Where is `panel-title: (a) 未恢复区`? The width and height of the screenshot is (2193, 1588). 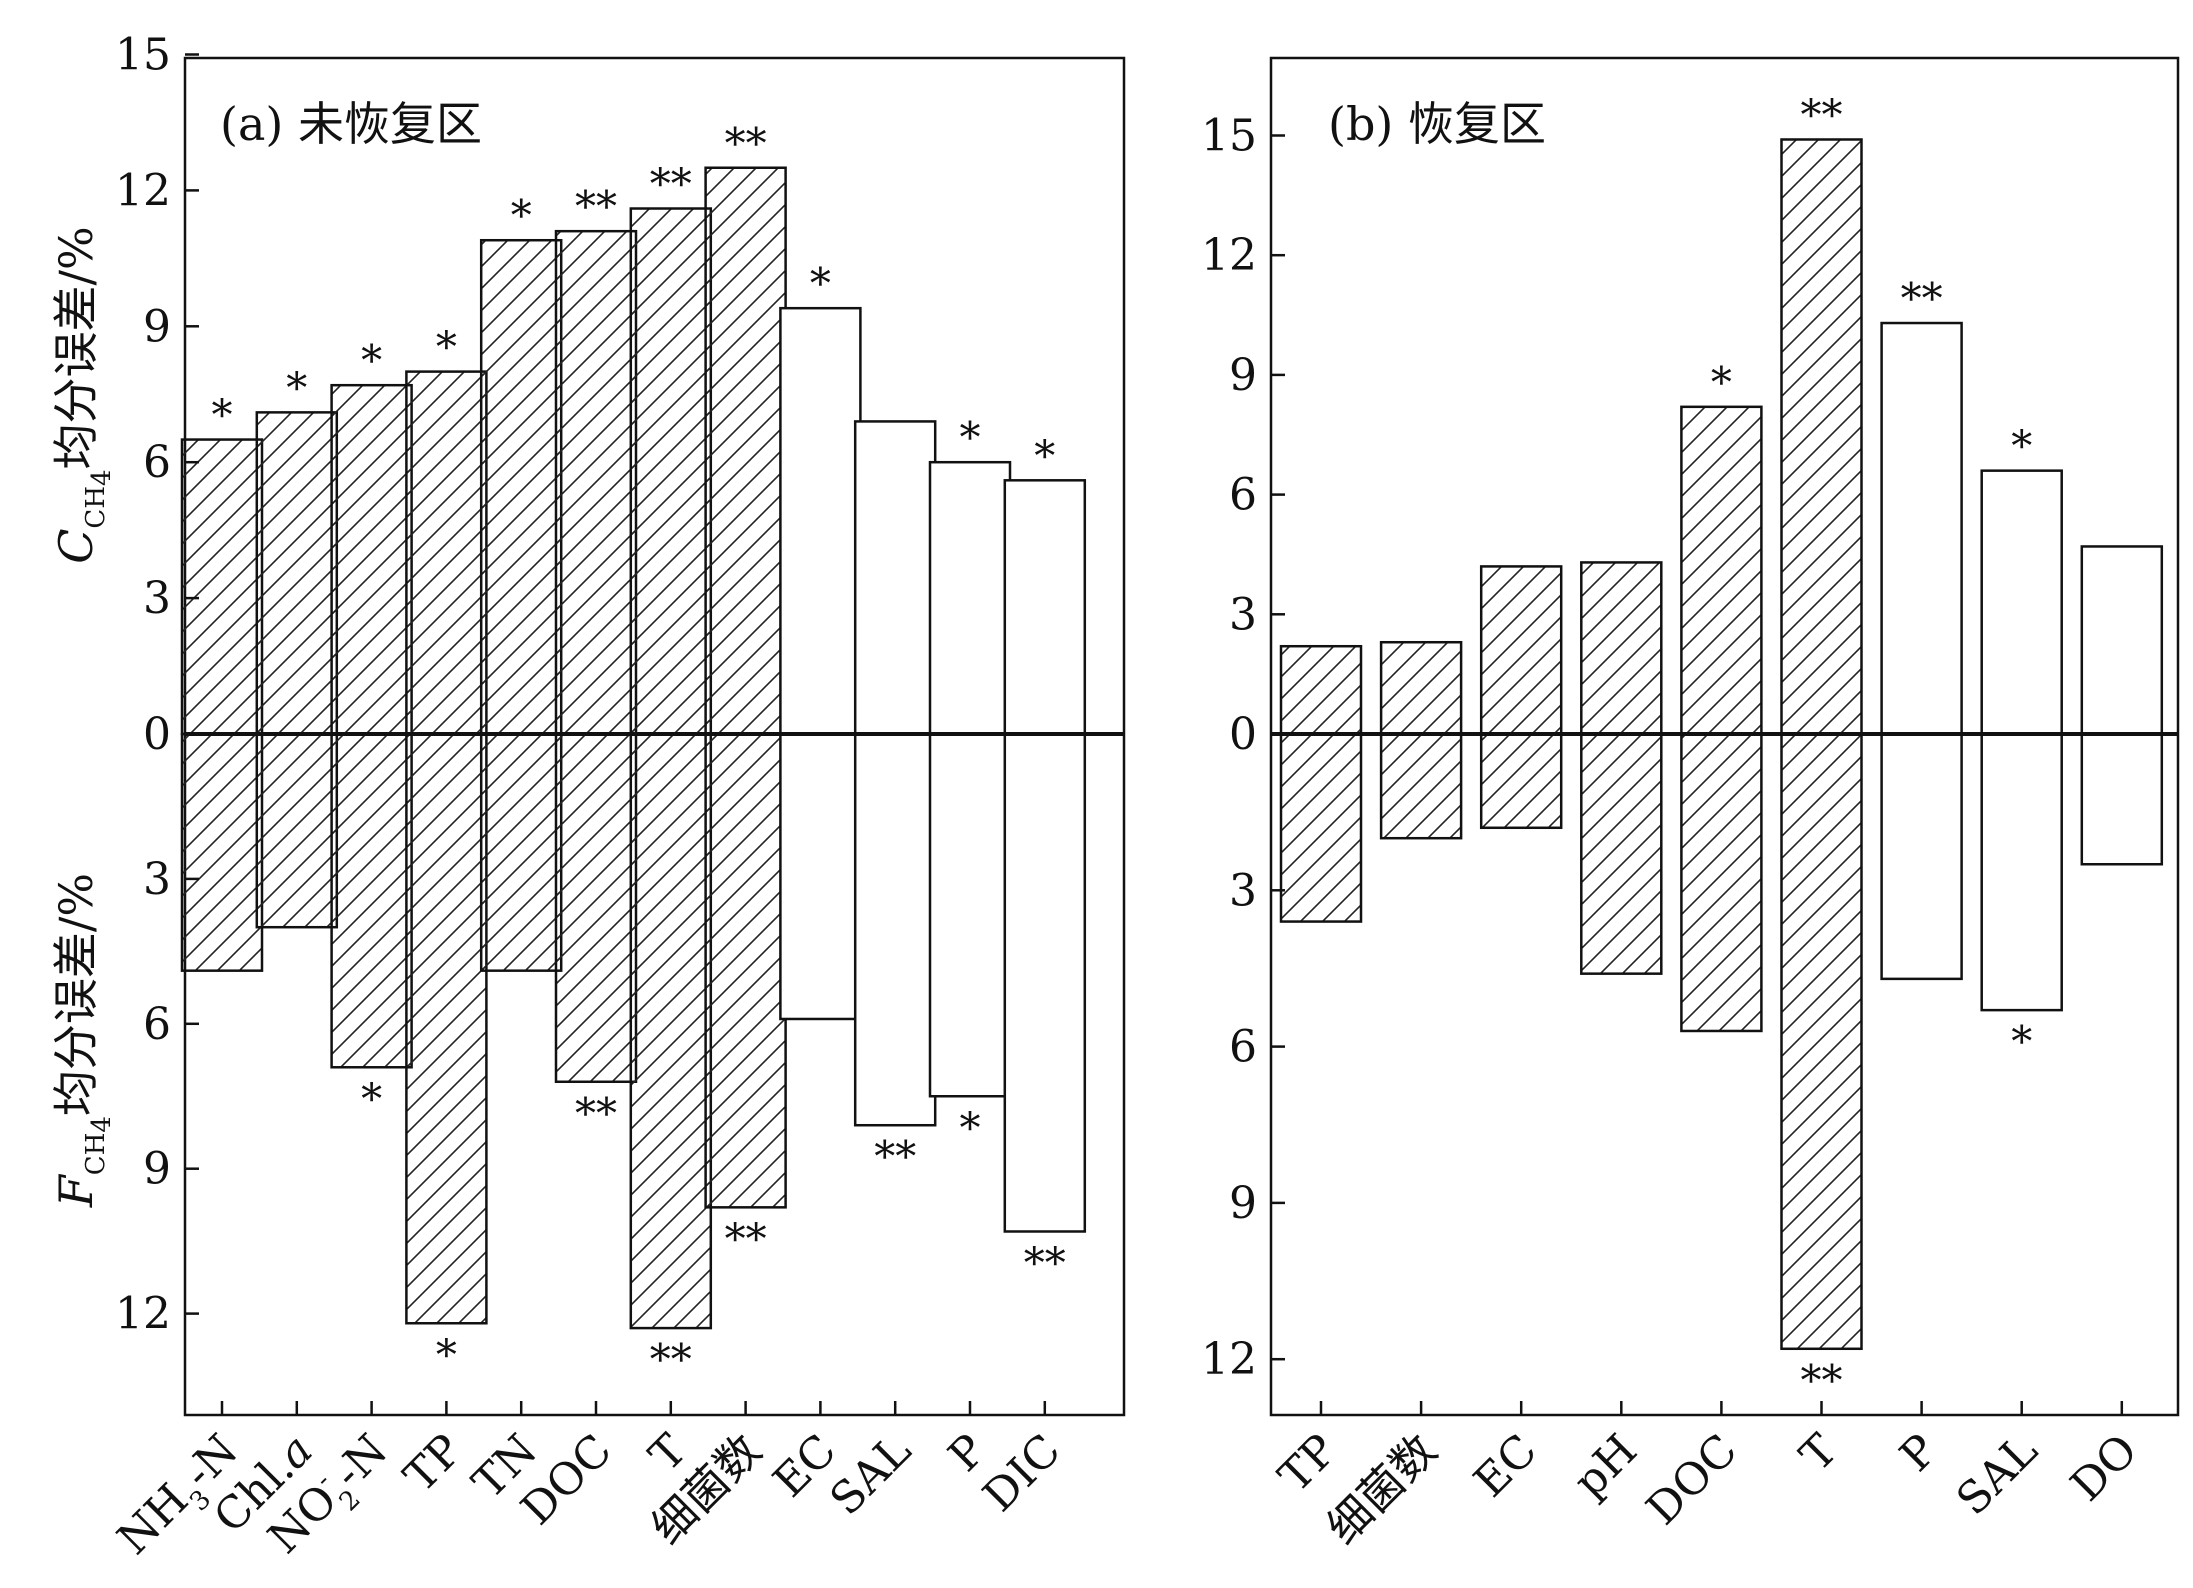
panel-title: (a) 未恢复区 is located at coordinates (351, 124).